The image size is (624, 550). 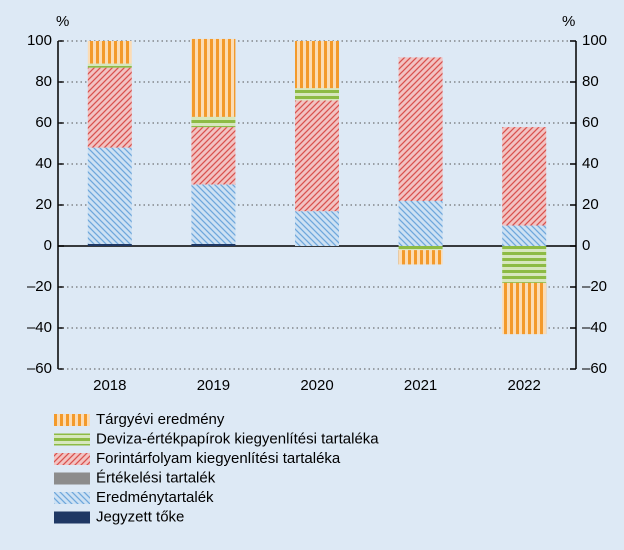 I want to click on y-unit: %, so click(x=62, y=21).